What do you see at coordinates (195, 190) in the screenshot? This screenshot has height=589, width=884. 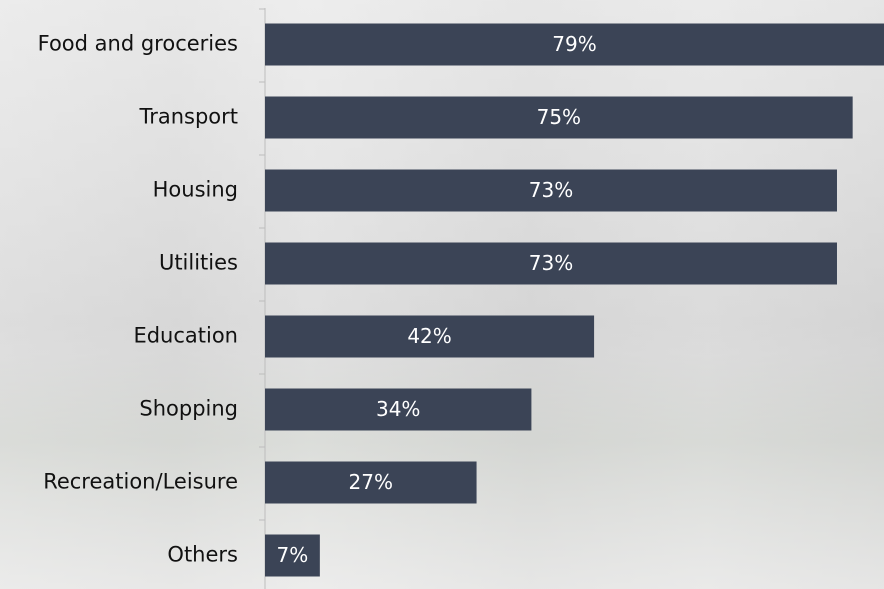 I see `category-label: Housing` at bounding box center [195, 190].